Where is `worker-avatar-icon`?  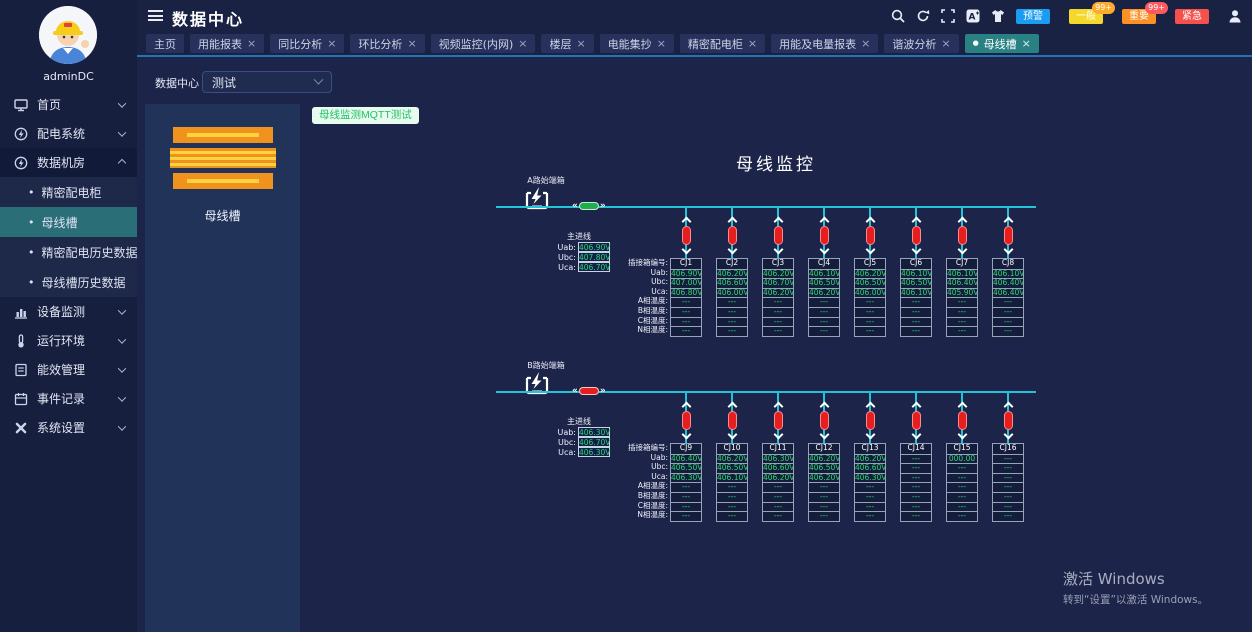
worker-avatar-icon is located at coordinates (68, 35).